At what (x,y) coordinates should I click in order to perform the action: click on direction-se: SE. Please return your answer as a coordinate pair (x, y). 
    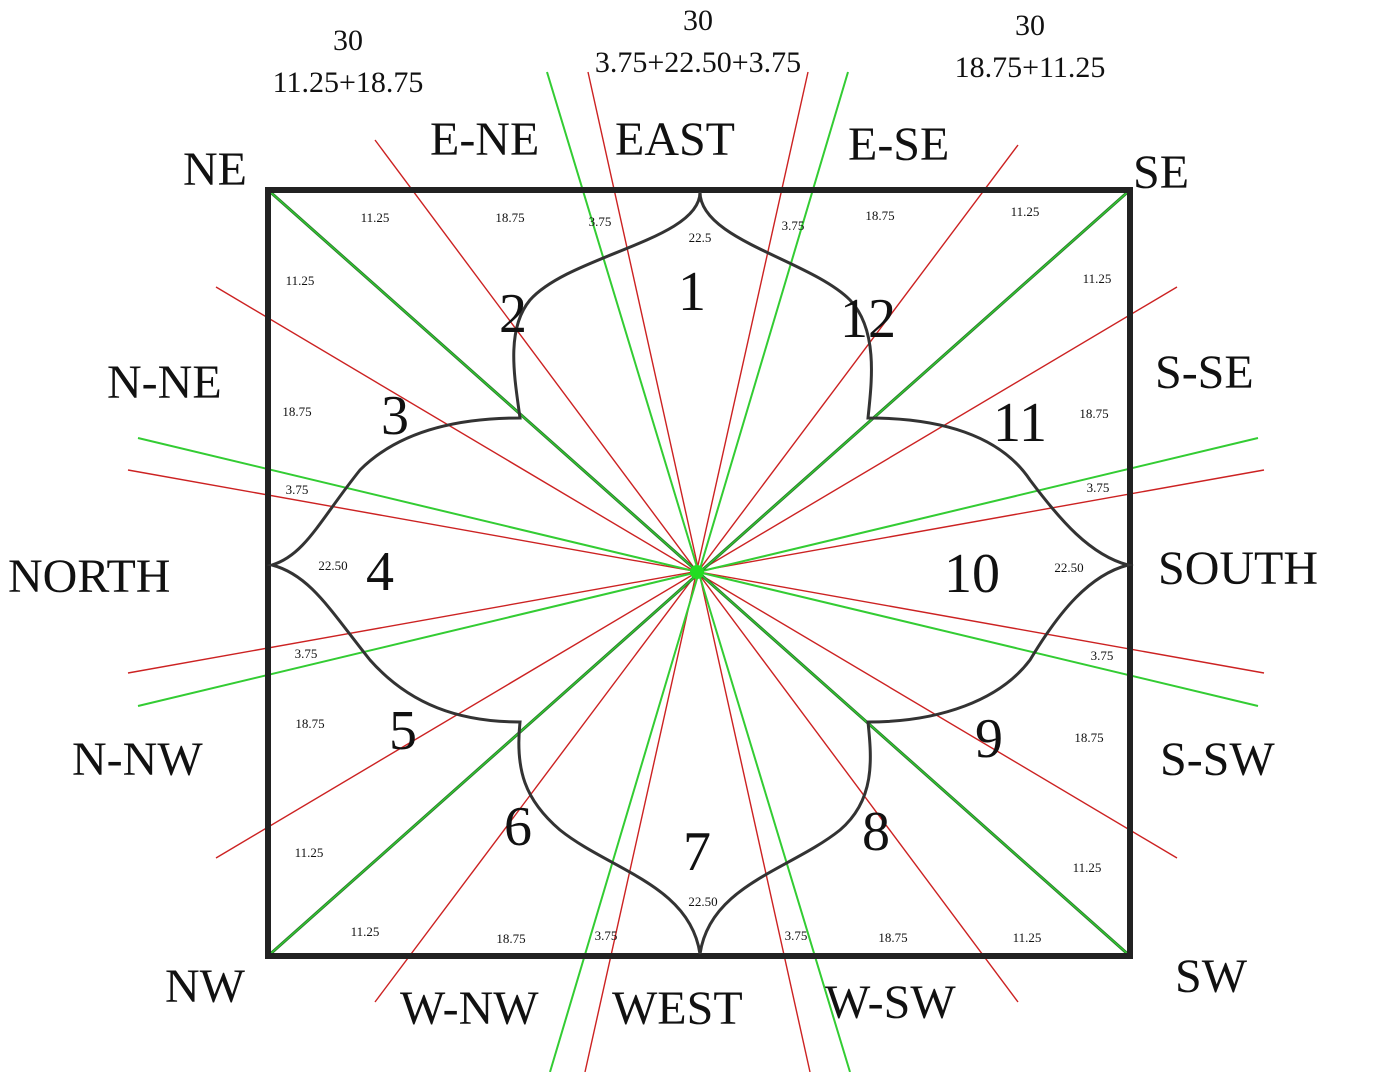
    Looking at the image, I should click on (1161, 172).